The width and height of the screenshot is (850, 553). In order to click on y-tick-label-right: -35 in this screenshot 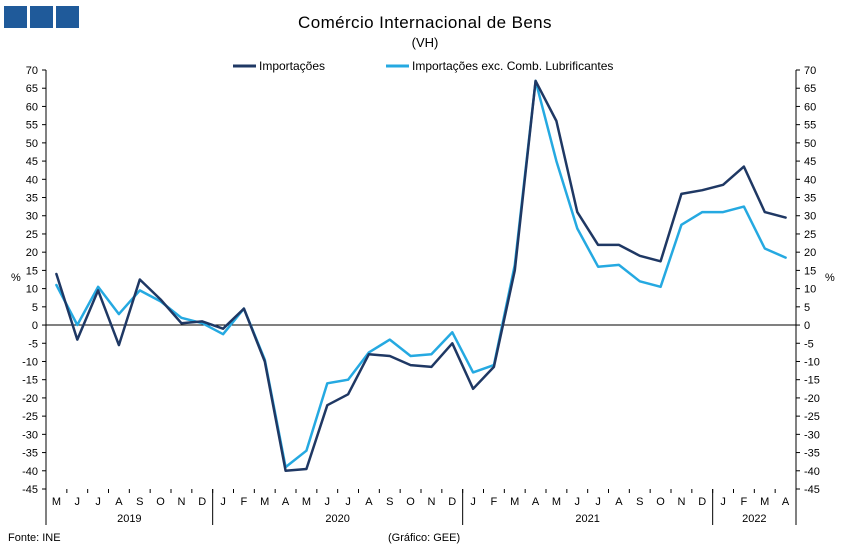, I will do `click(812, 454)`.